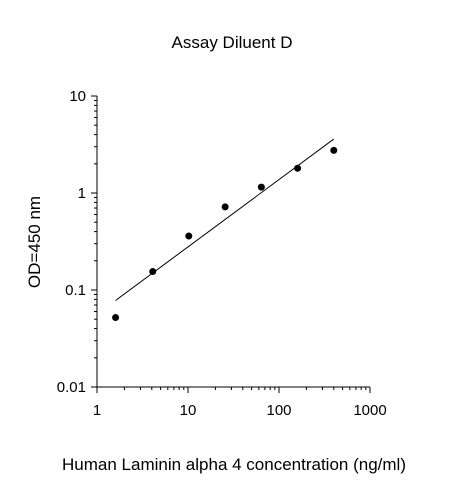 This screenshot has width=463, height=480. I want to click on x-tick-label: 1000, so click(369, 410).